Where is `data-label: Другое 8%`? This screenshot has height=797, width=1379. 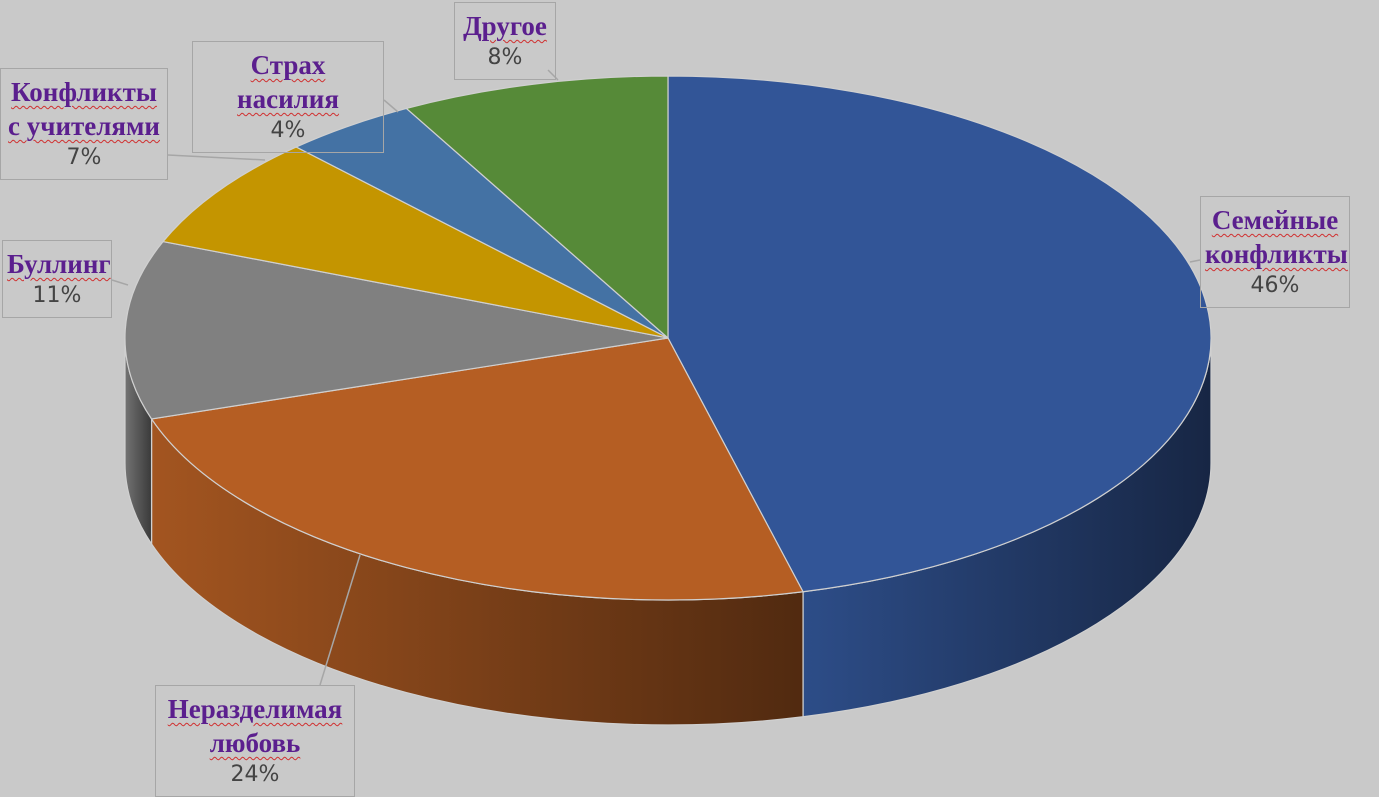
data-label: Другое 8% is located at coordinates (505, 41).